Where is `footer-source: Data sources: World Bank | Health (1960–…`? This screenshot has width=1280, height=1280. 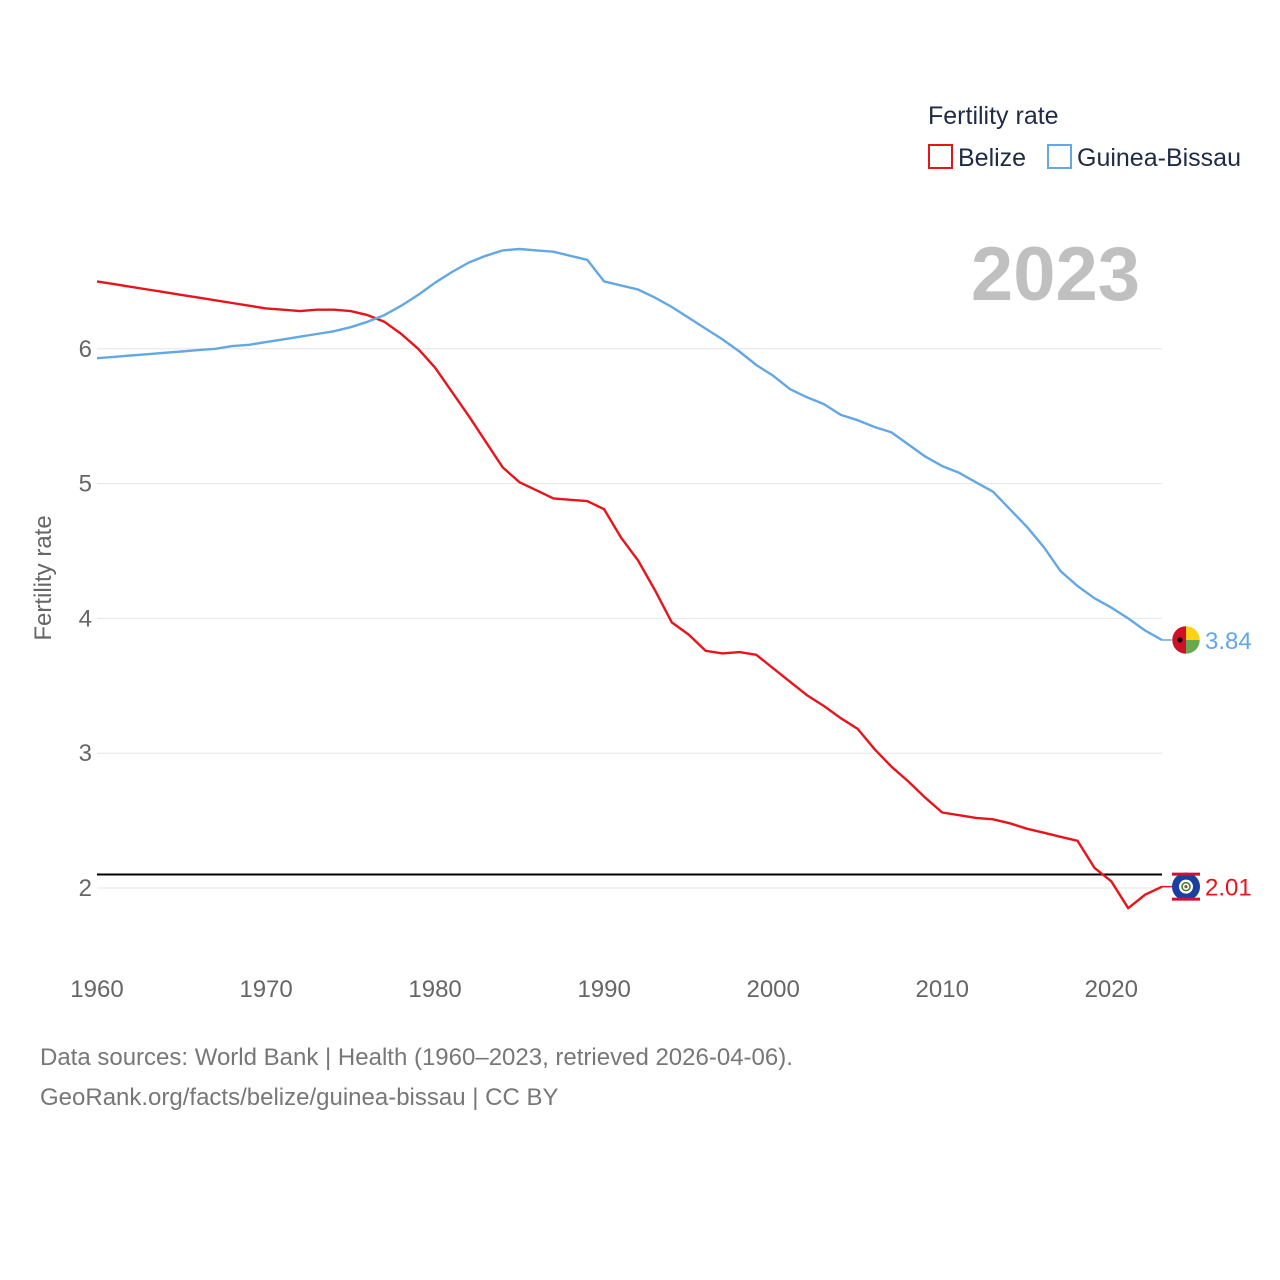 footer-source: Data sources: World Bank | Health (1960–… is located at coordinates (416, 1057).